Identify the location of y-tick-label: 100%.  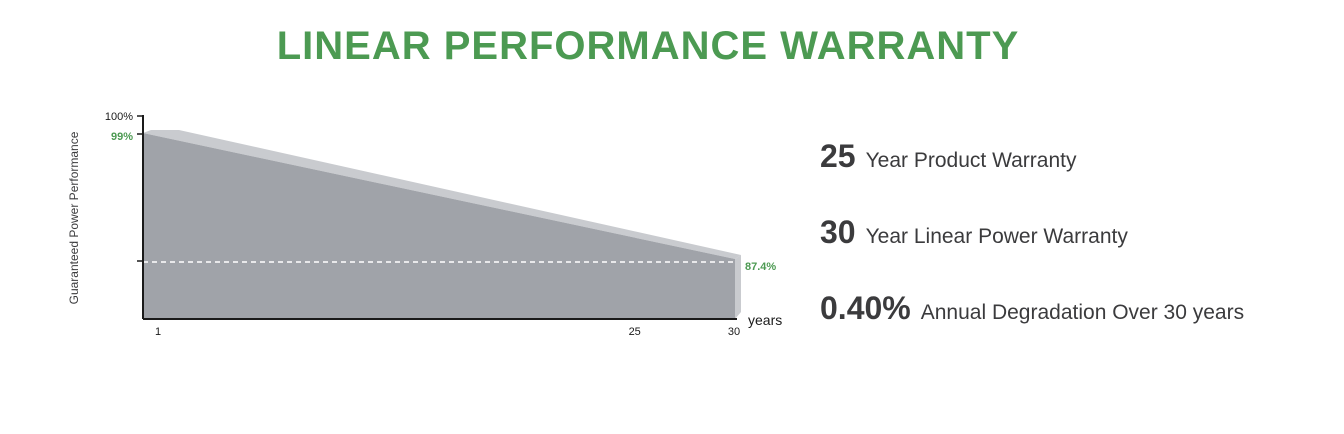
(119, 117).